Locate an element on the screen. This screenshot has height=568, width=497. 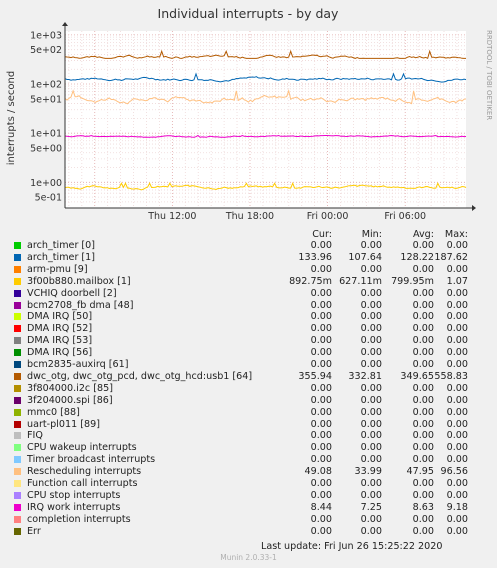
legend-value-cur: 892.75m is located at coordinates (310, 281).